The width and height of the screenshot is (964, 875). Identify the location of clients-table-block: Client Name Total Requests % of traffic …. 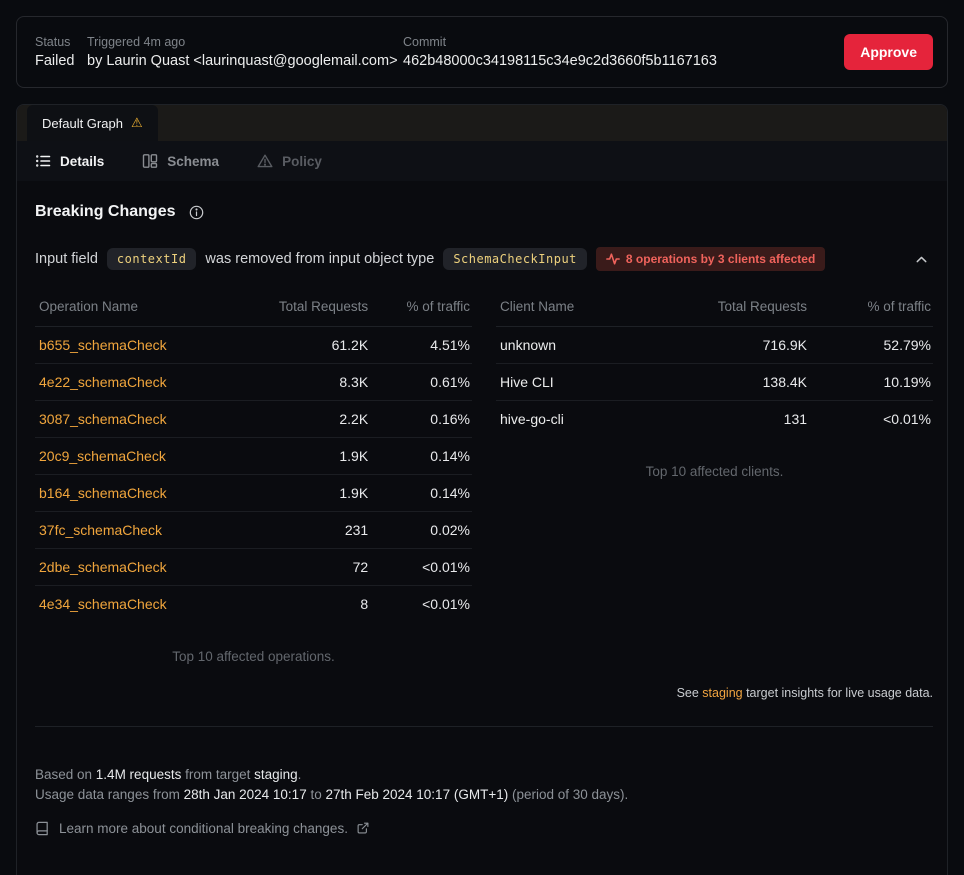
(714, 389).